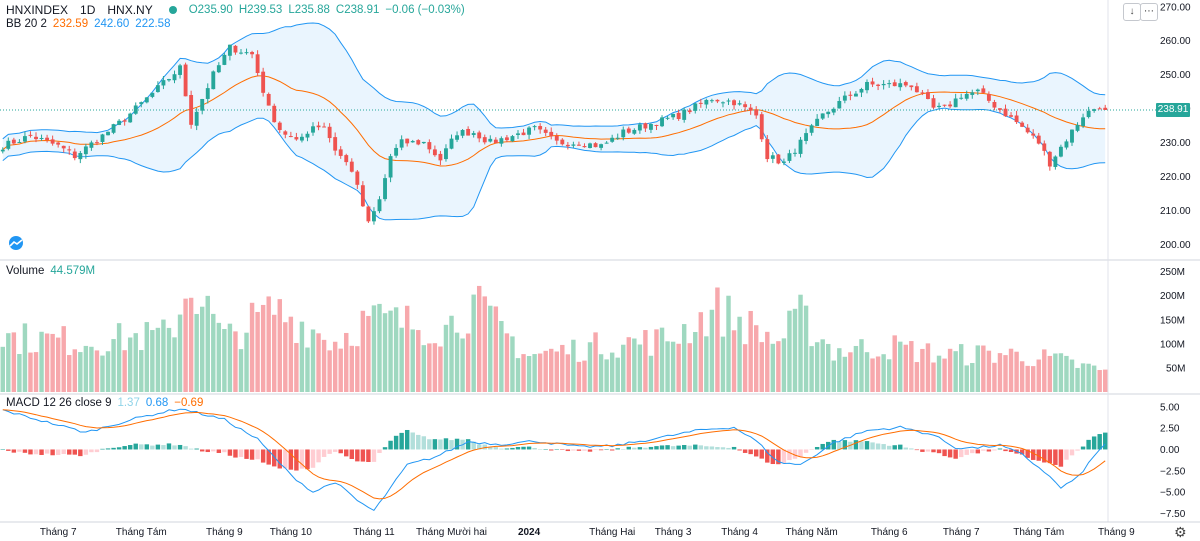  What do you see at coordinates (104, 403) in the screenshot?
I see `macd-legend: MACD 12 26 close 9 1.37 0.68 −0.69` at bounding box center [104, 403].